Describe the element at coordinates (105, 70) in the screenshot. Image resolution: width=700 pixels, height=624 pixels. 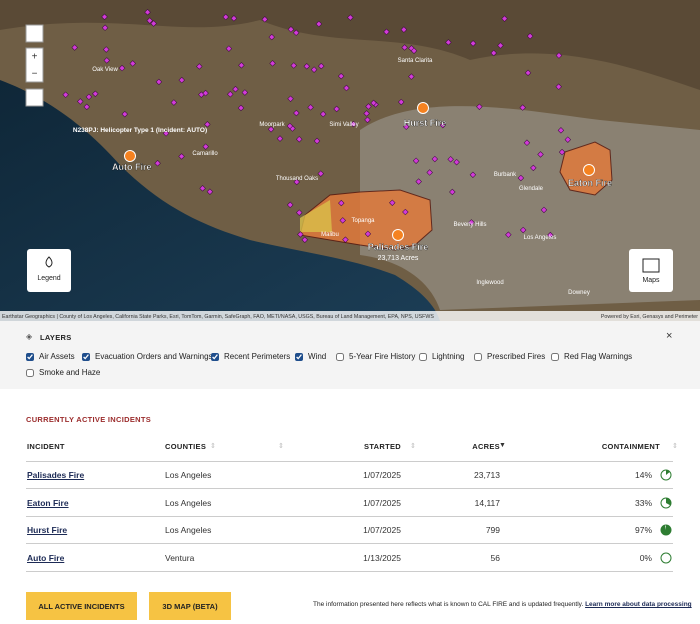
I see `place-label: Oak View` at that location.